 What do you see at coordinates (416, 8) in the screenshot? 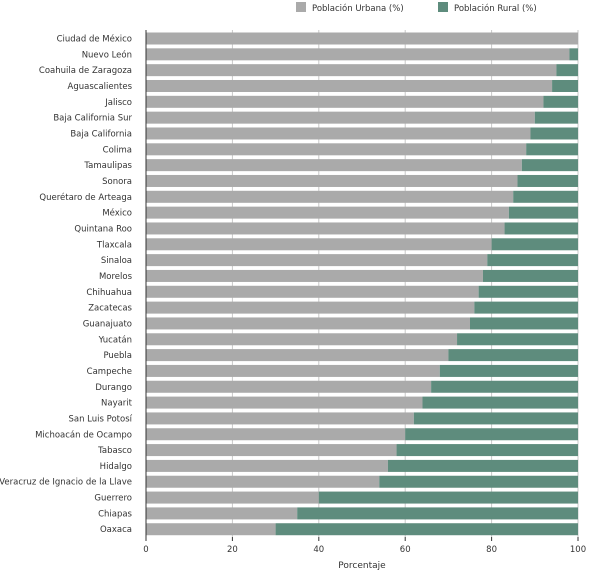
I see `legend: Población Urbana (%) Población Rural (%)` at bounding box center [416, 8].